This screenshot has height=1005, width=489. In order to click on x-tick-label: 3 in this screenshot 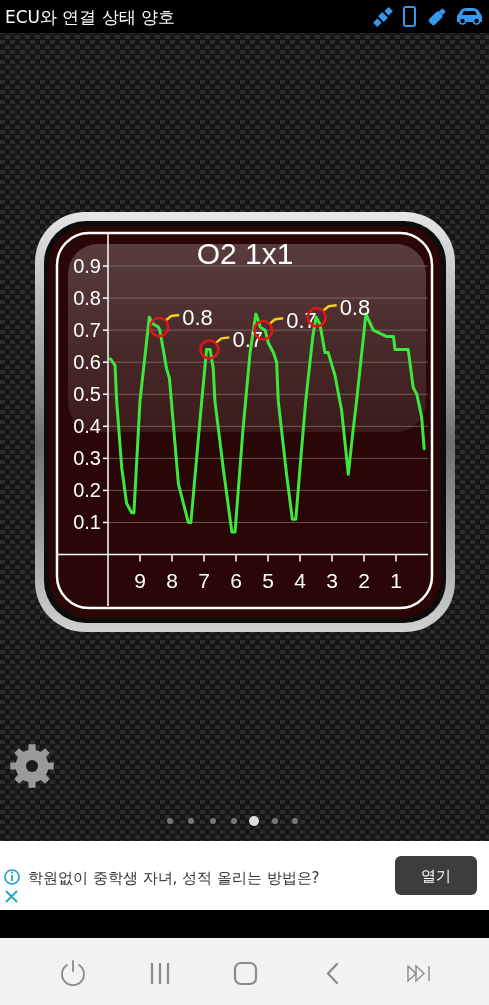, I will do `click(332, 580)`.